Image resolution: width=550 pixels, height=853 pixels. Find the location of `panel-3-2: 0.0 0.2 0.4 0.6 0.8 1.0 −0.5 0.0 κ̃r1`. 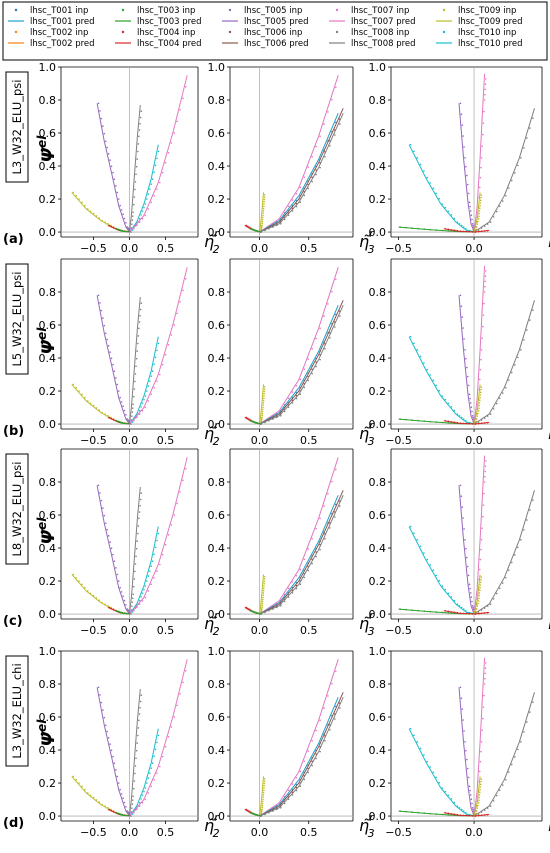

panel-3-2: 0.0 0.2 0.4 0.6 0.8 1.0 −0.5 0.0 κ̃r1 is located at coordinates (459, 742).